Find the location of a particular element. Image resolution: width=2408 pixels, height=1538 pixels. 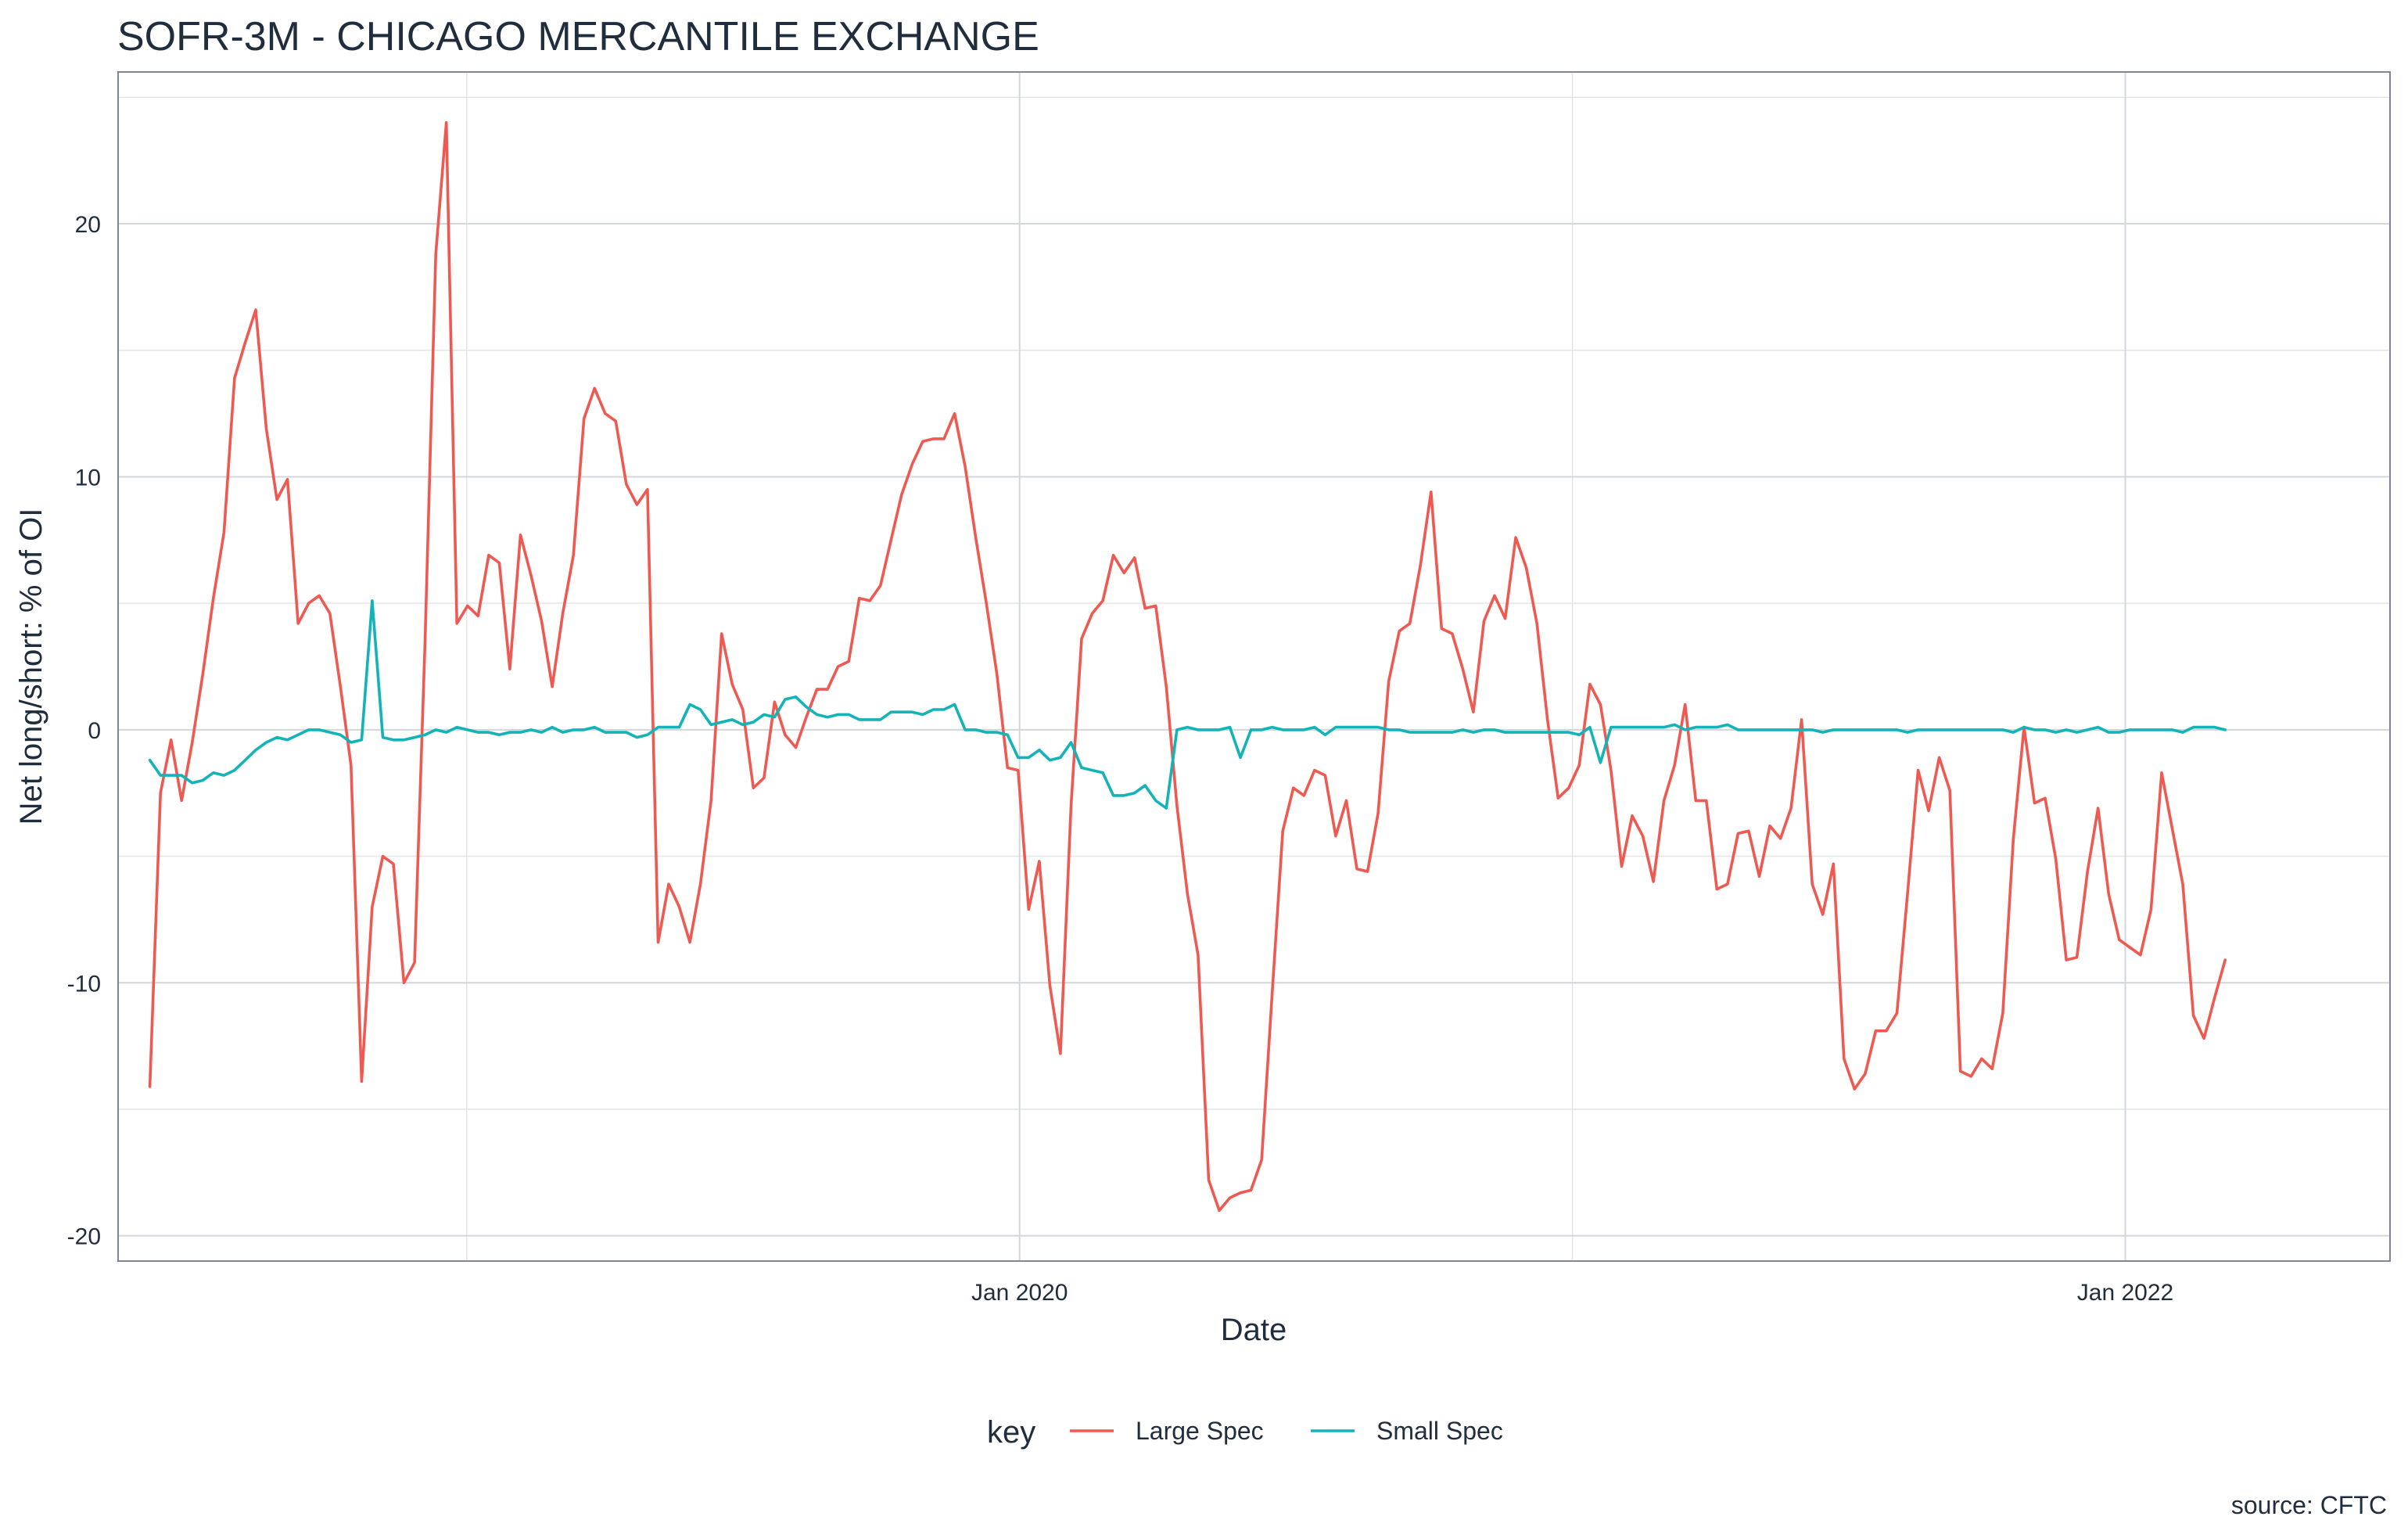

x-tick-label: Jan 2022 is located at coordinates (2125, 1293).